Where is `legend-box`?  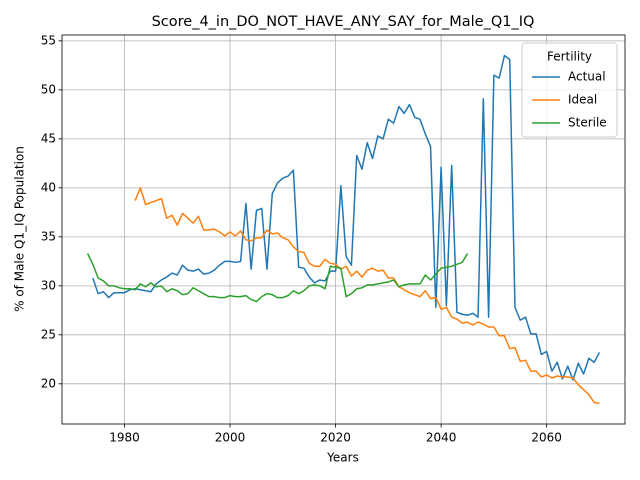 legend-box is located at coordinates (569, 90).